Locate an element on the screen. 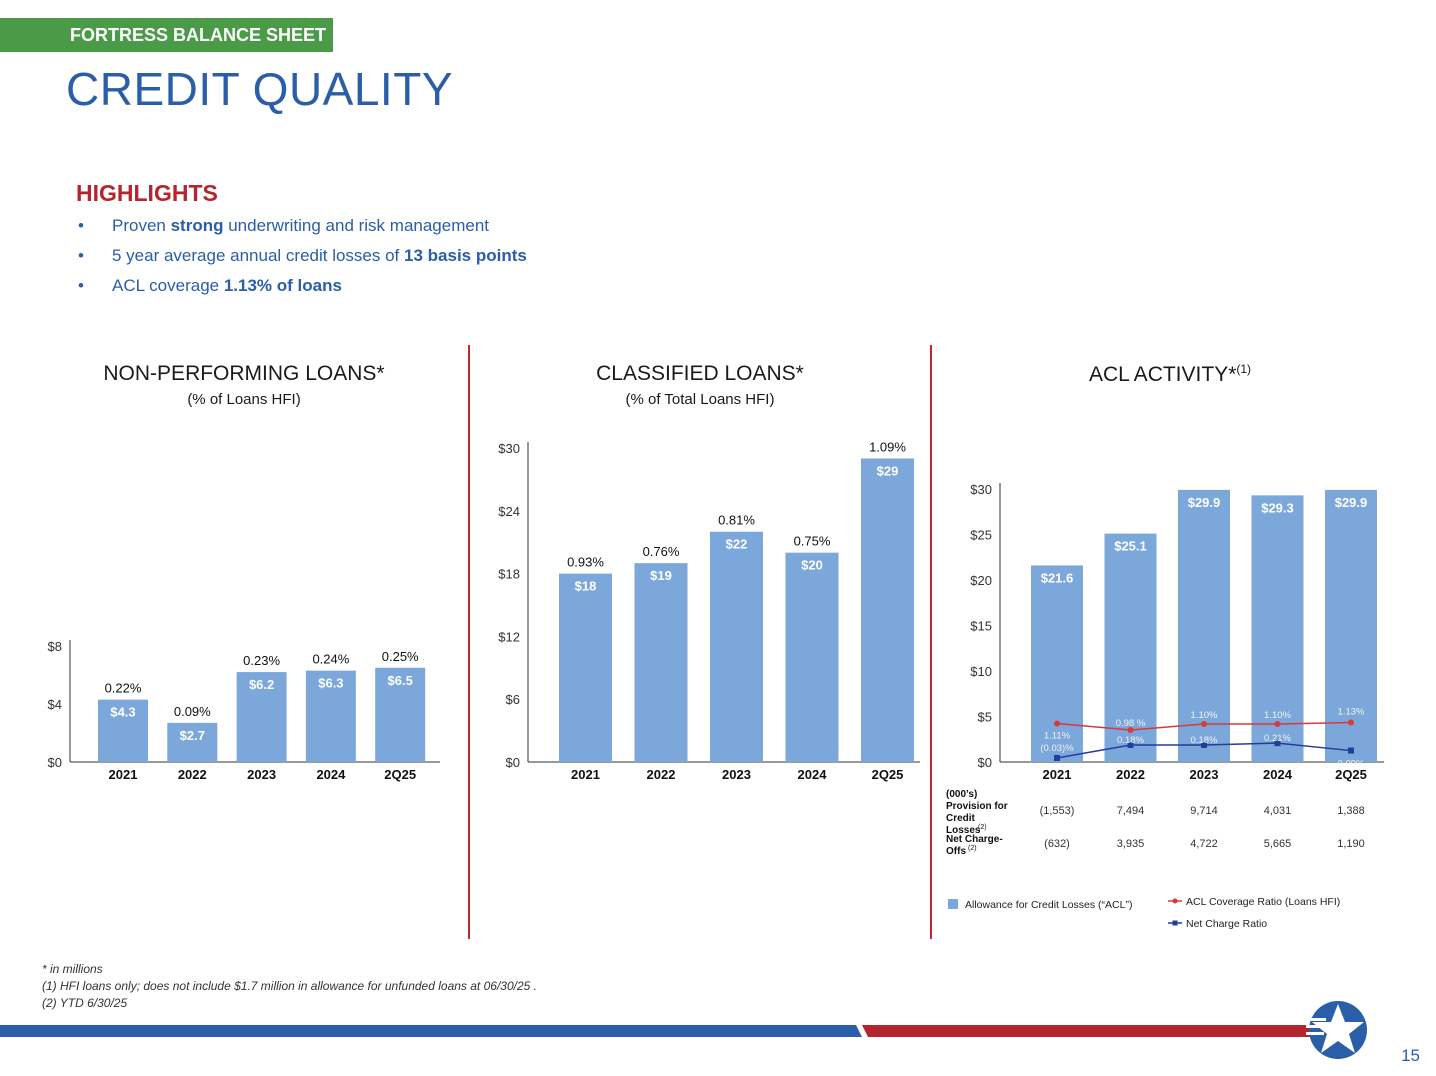 Image resolution: width=1436 pixels, height=1076 pixels. y-tick-label: $12 is located at coordinates (509, 636).